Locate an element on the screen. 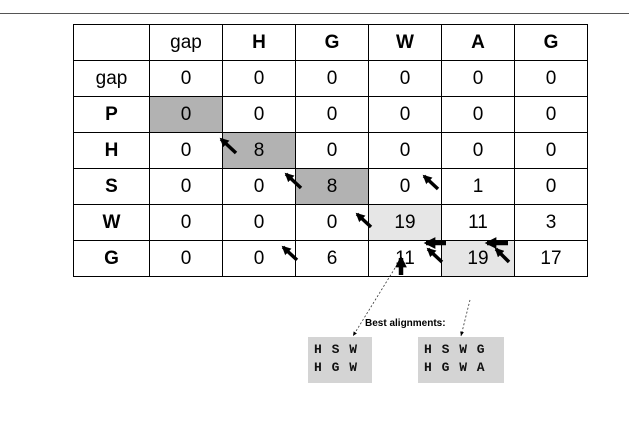 This screenshot has width=629, height=422. table-row: W 0 0 0 19 11 3 is located at coordinates (330, 222).